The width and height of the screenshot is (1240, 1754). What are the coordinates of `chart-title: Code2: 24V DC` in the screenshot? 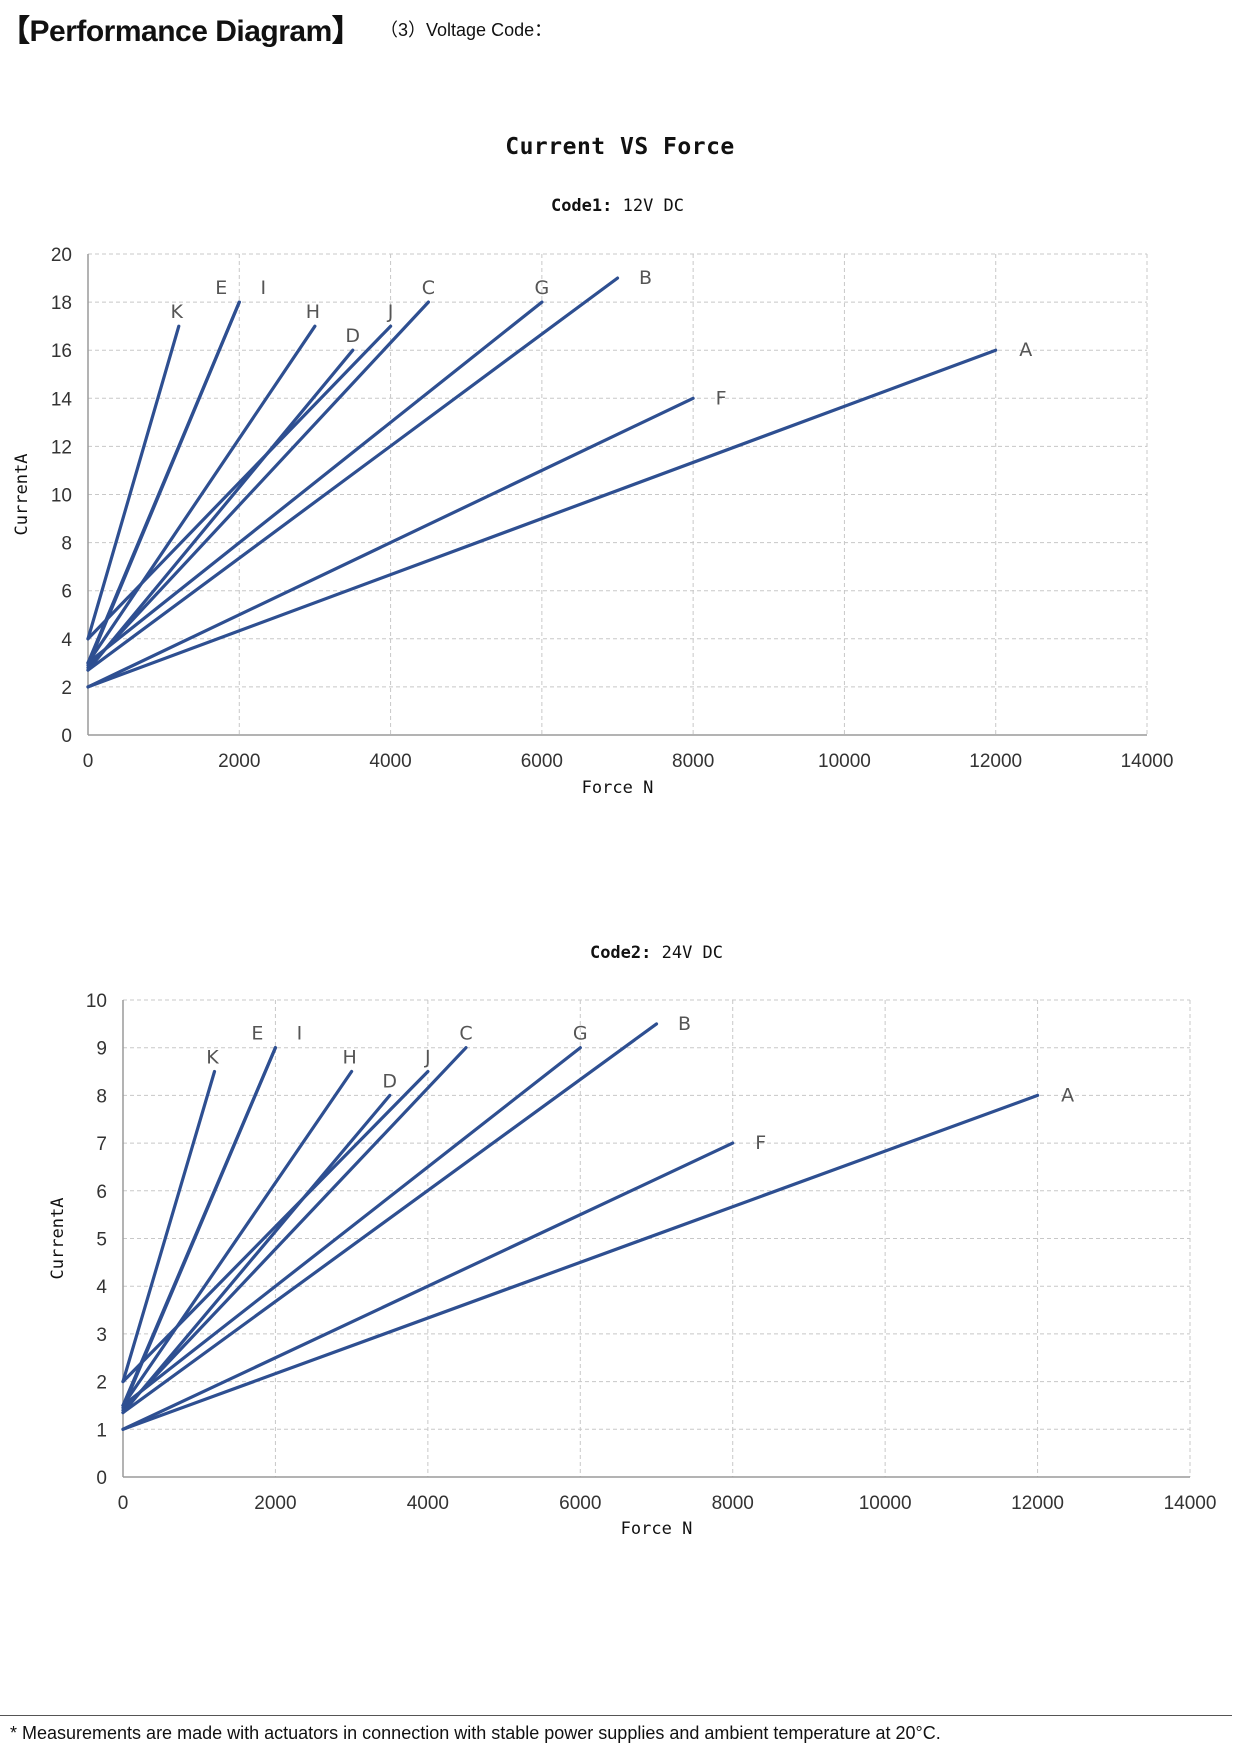 It's located at (656, 953).